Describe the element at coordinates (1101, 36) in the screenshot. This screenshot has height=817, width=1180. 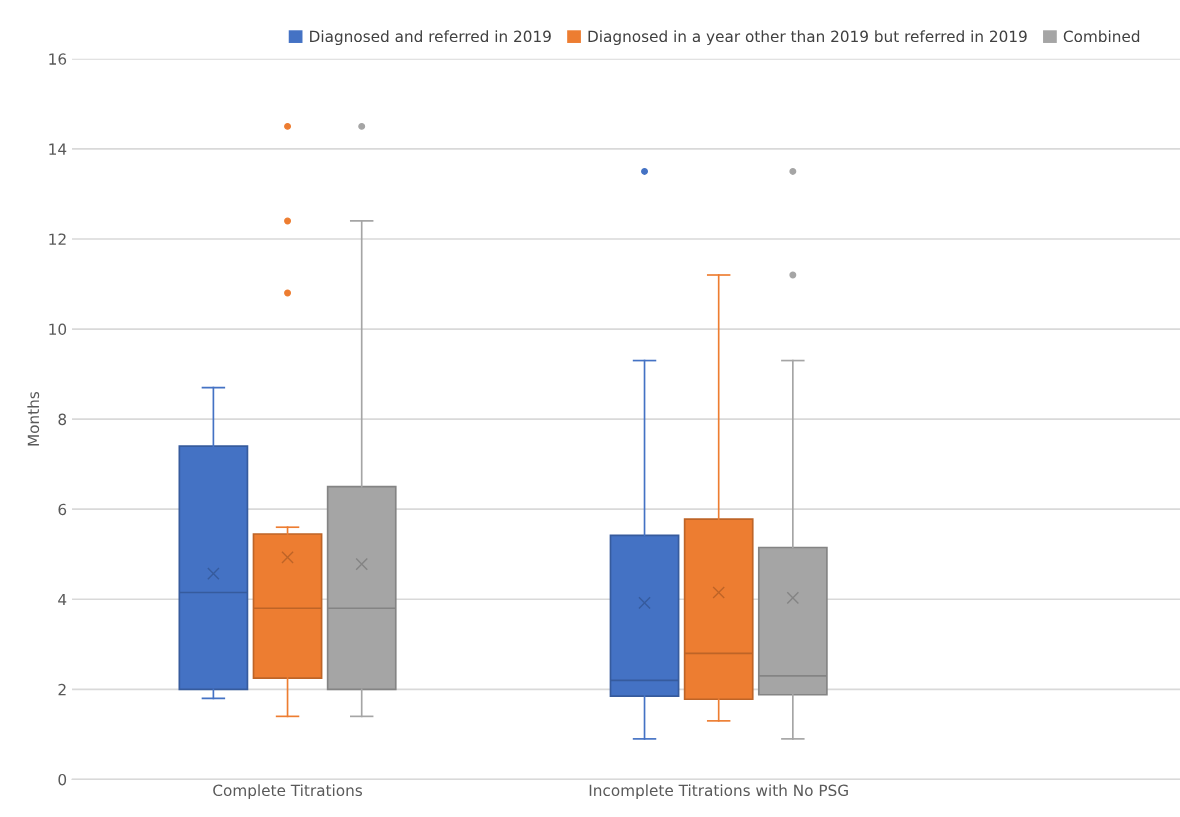
I see `legend-label: Combined` at that location.